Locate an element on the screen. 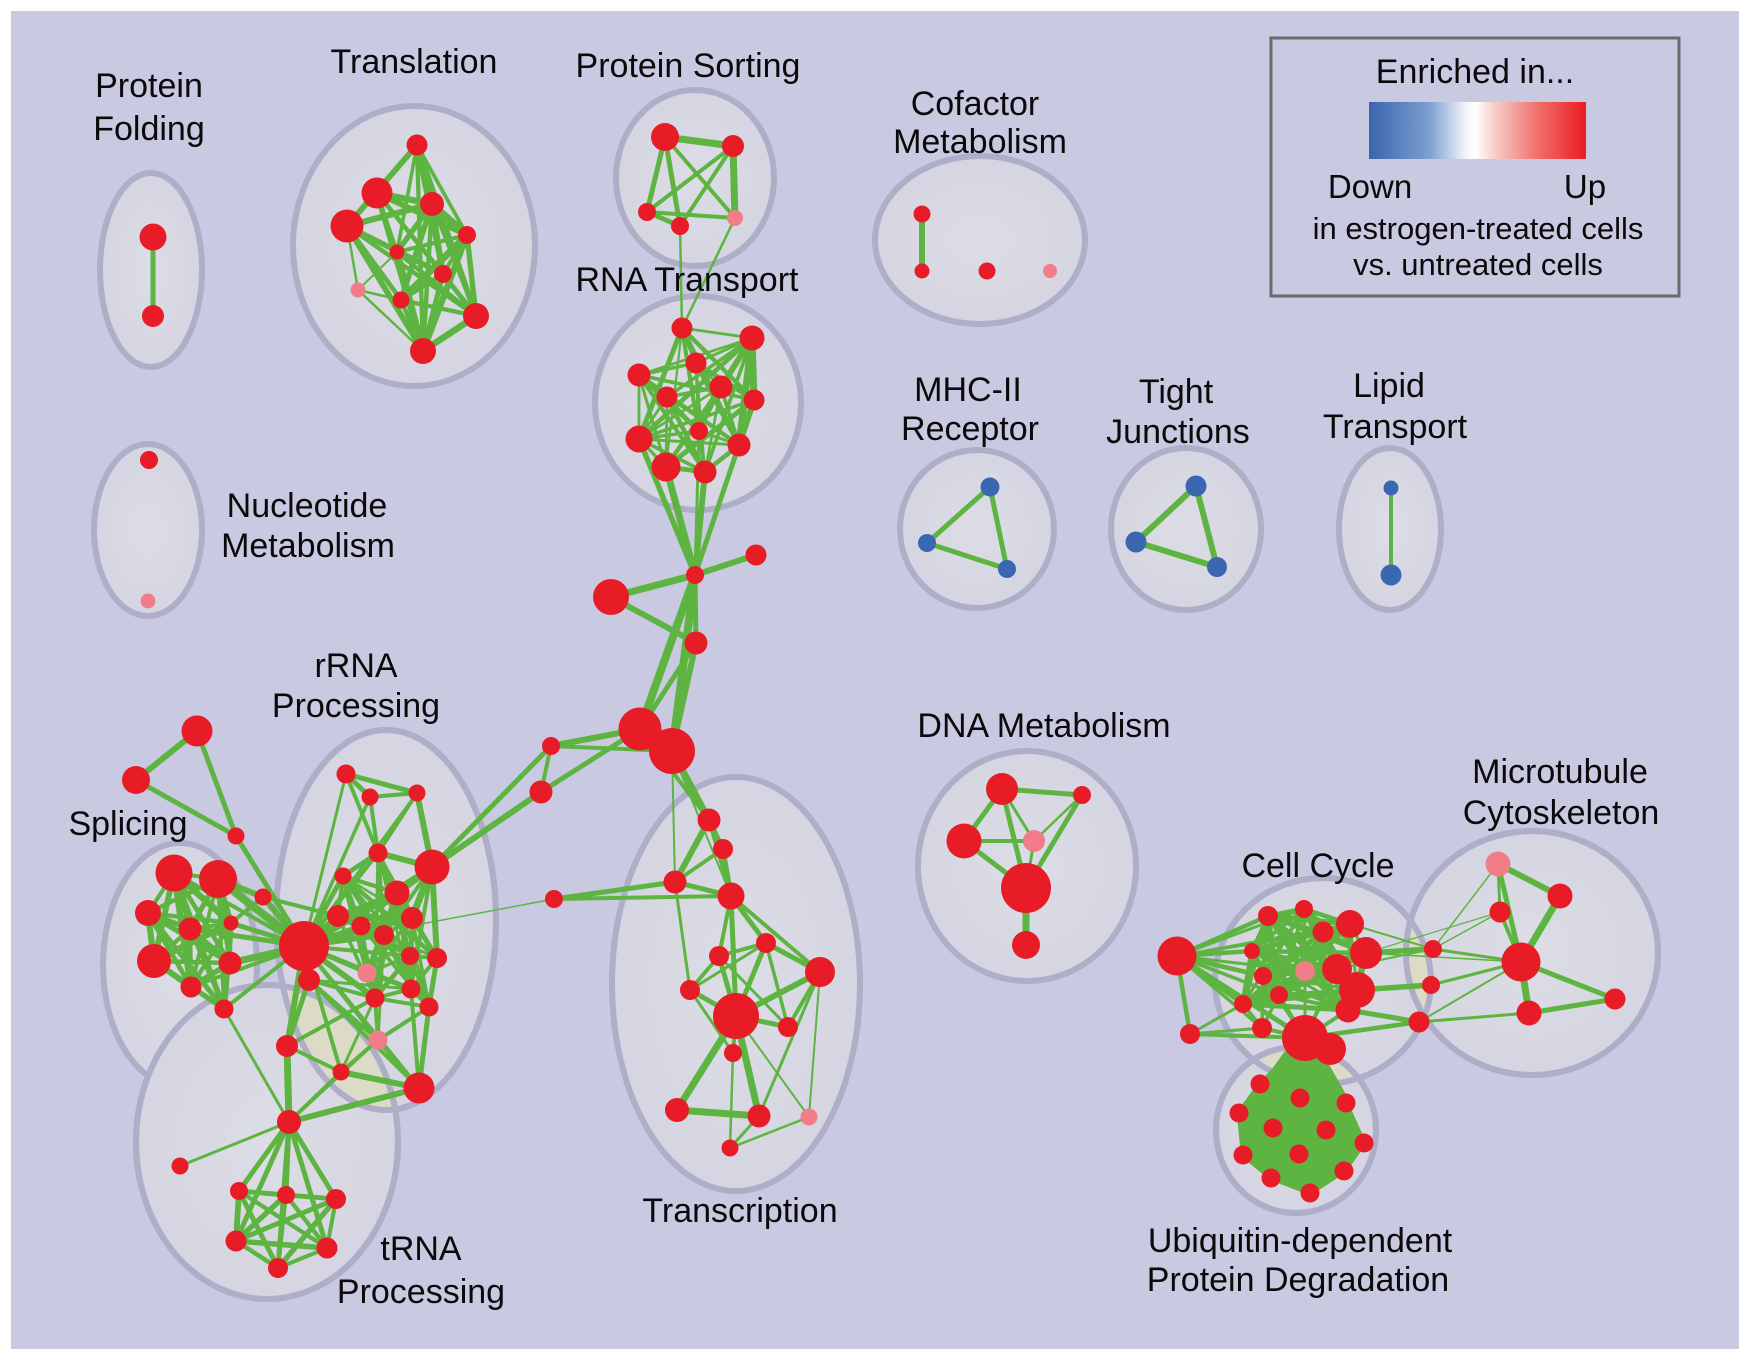  svg-text: Folding is located at coordinates (149, 129).